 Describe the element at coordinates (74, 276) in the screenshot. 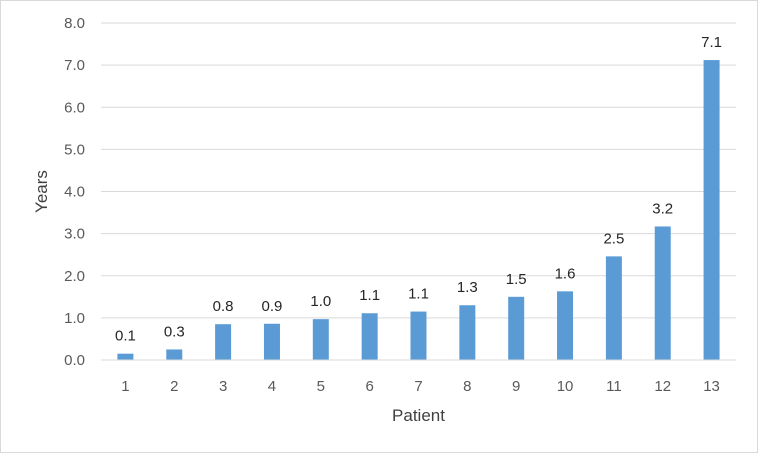

I see `y-tick-label: 2.0` at that location.